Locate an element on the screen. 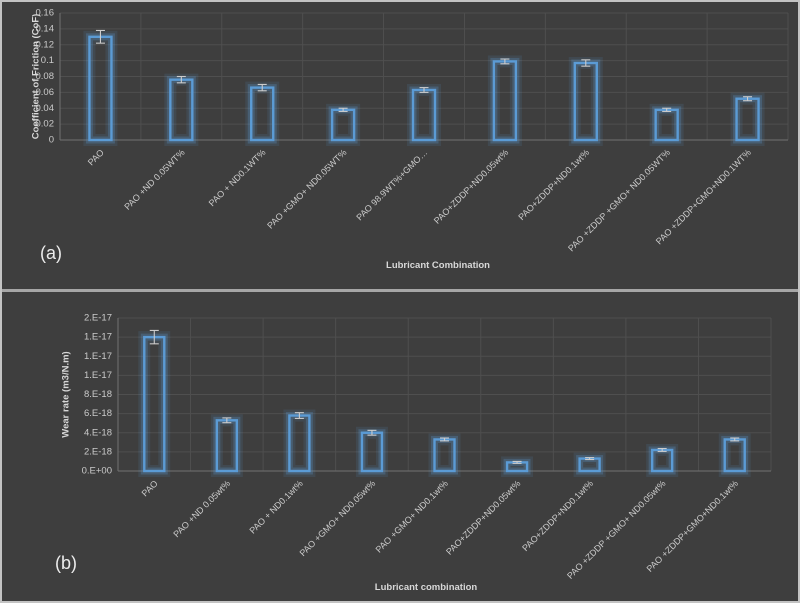 This screenshot has width=800, height=603. y-tick-label: 0.16 is located at coordinates (45, 13).